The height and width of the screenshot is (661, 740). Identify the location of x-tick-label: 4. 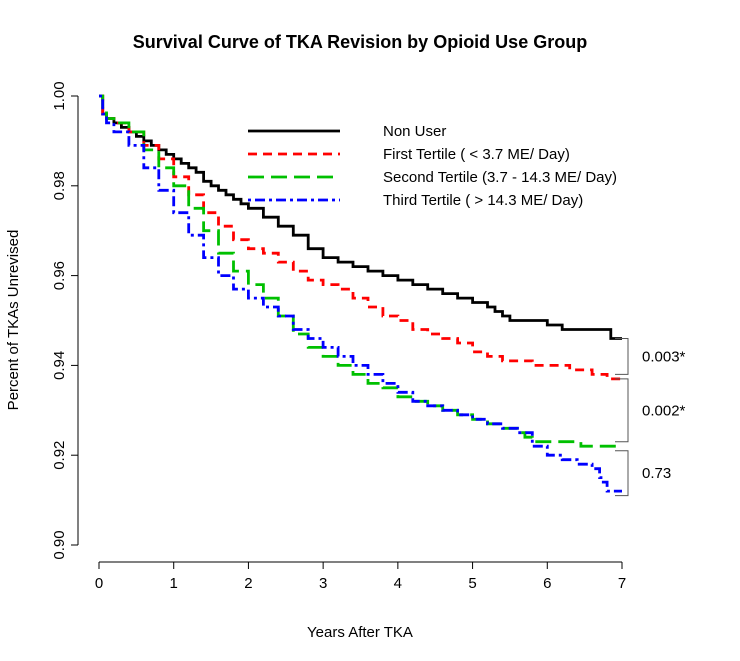
(398, 583).